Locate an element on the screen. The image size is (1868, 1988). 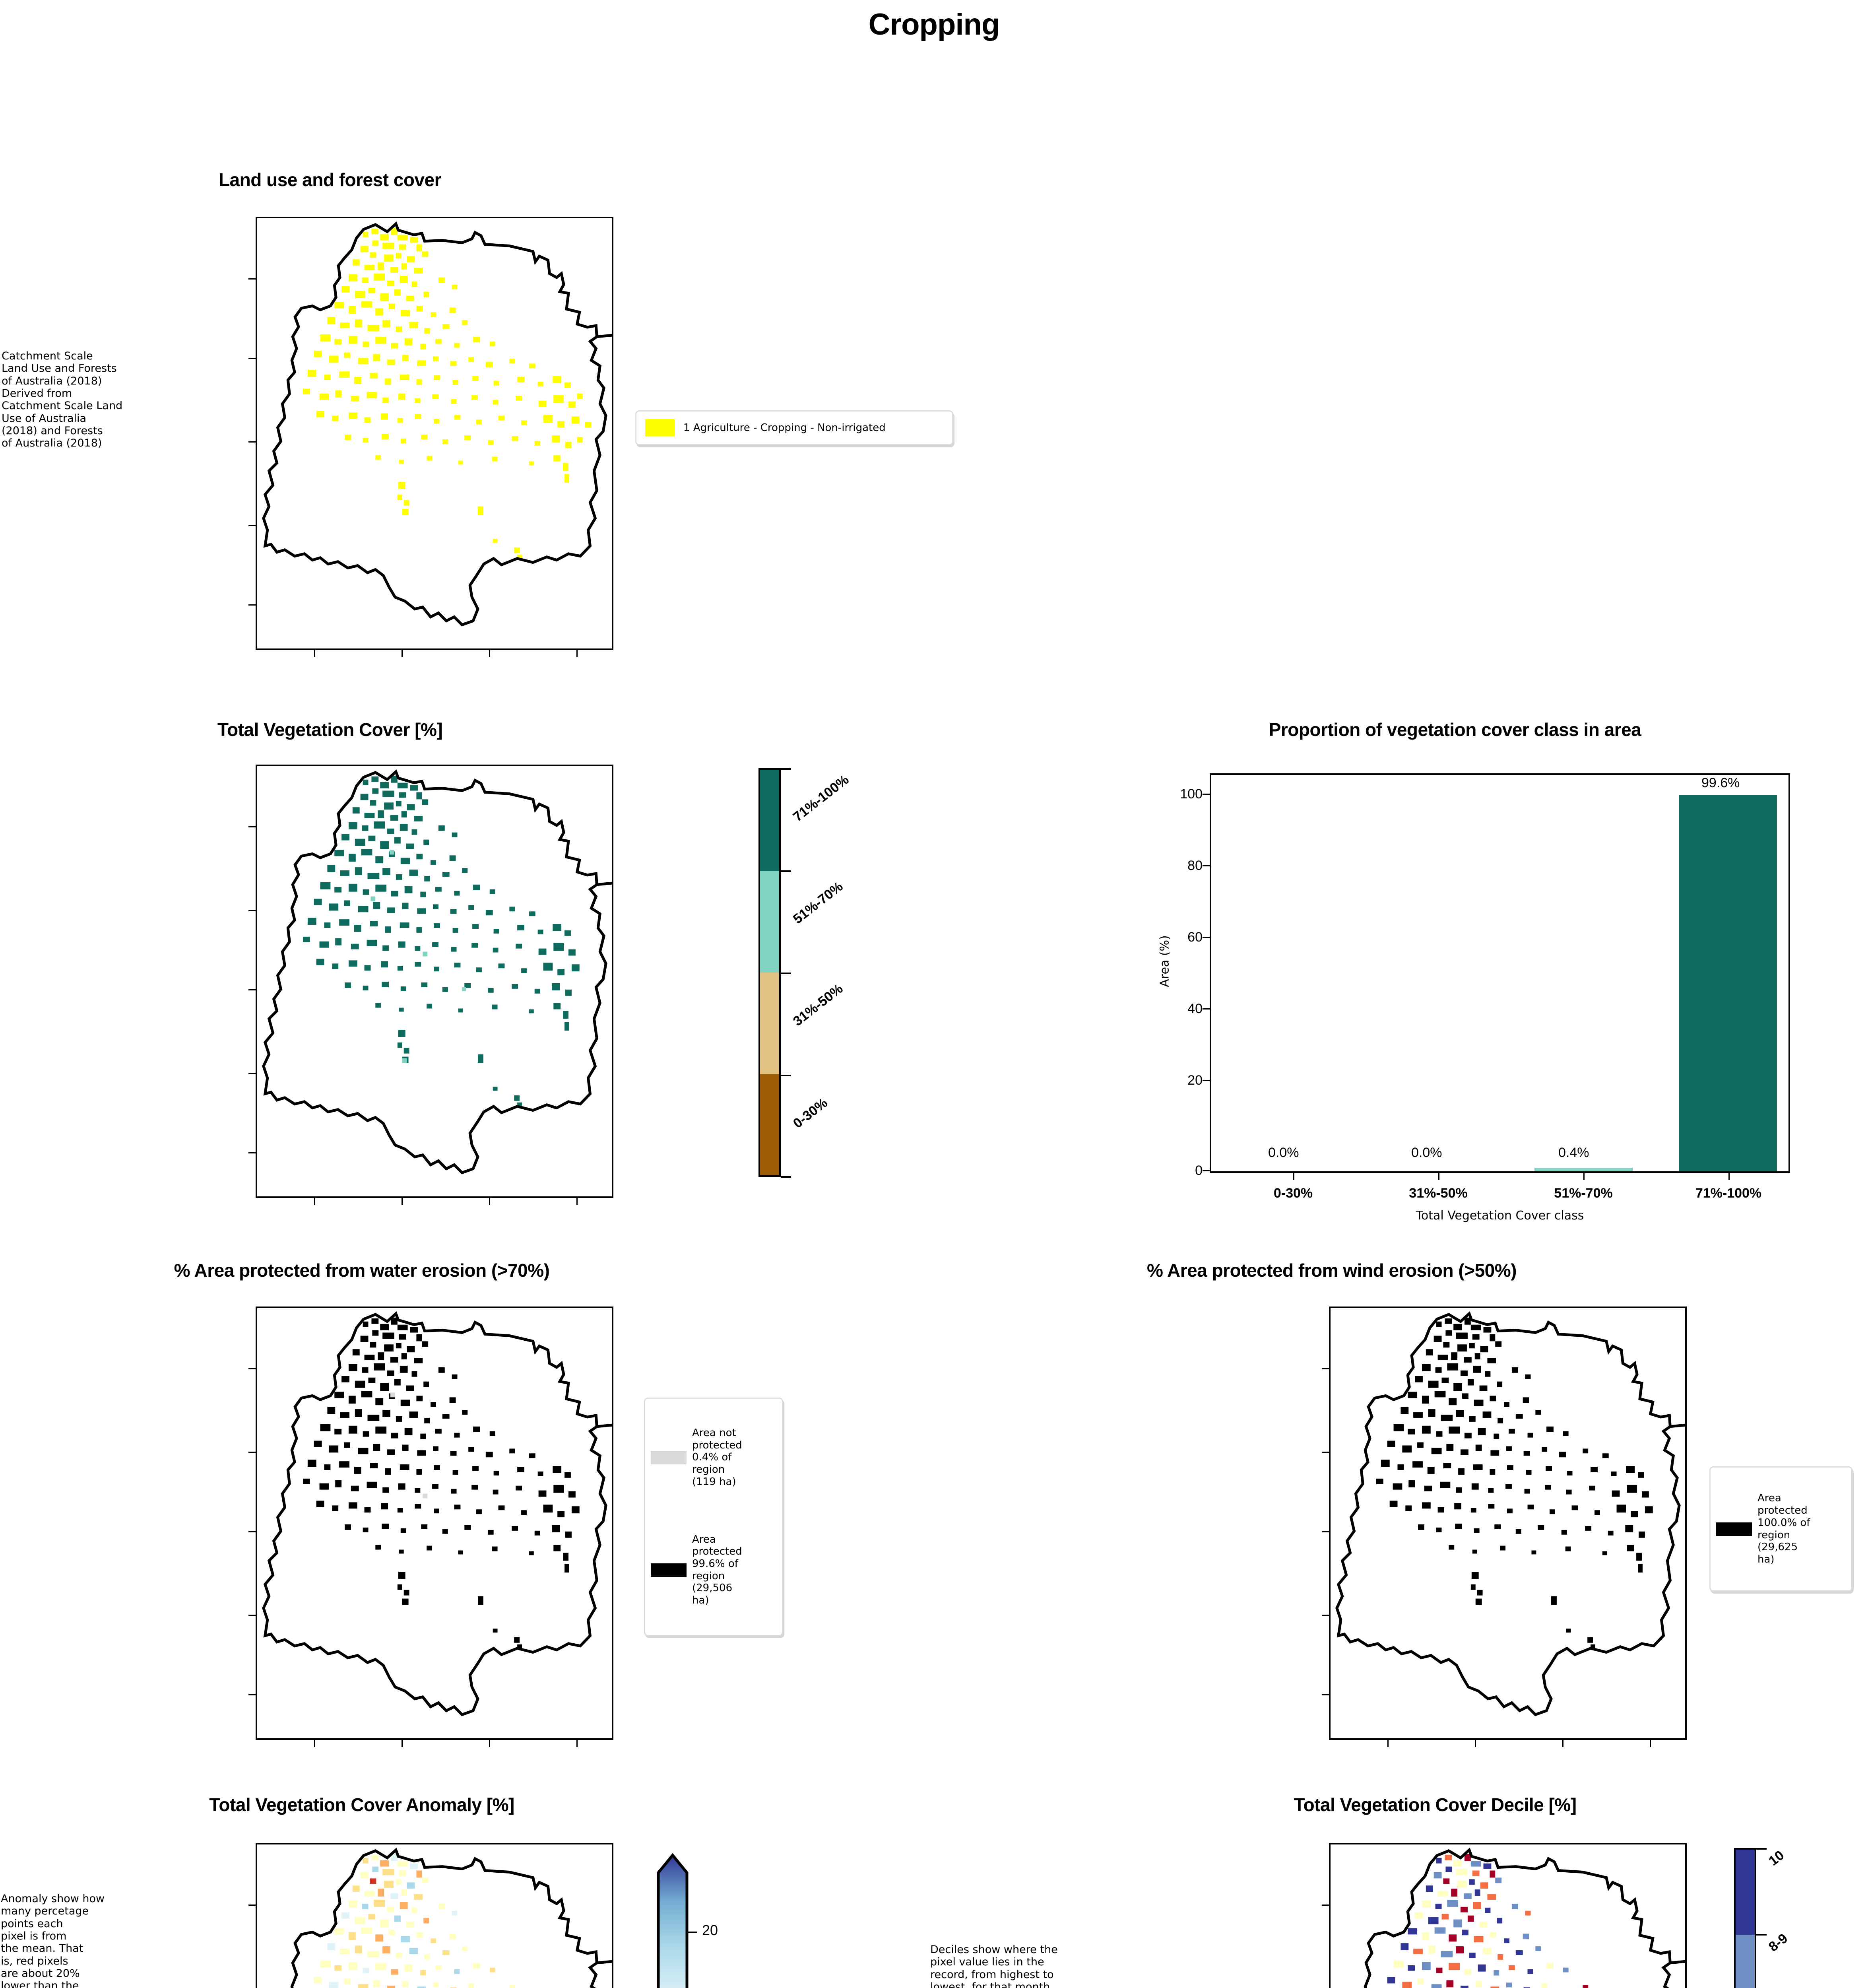
protected-pixels is located at coordinates (441, 1496).